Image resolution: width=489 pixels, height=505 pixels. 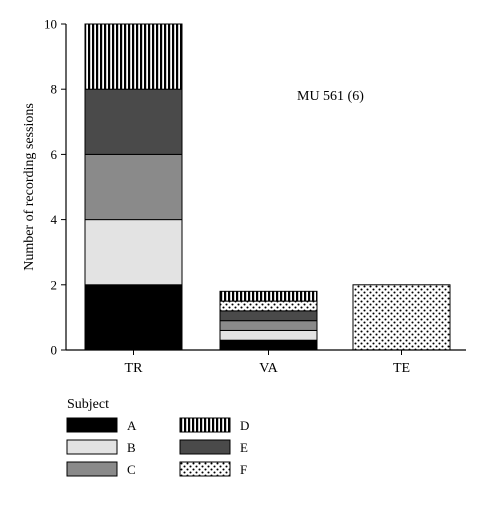 What do you see at coordinates (92, 447) in the screenshot?
I see `legend-swatch-b` at bounding box center [92, 447].